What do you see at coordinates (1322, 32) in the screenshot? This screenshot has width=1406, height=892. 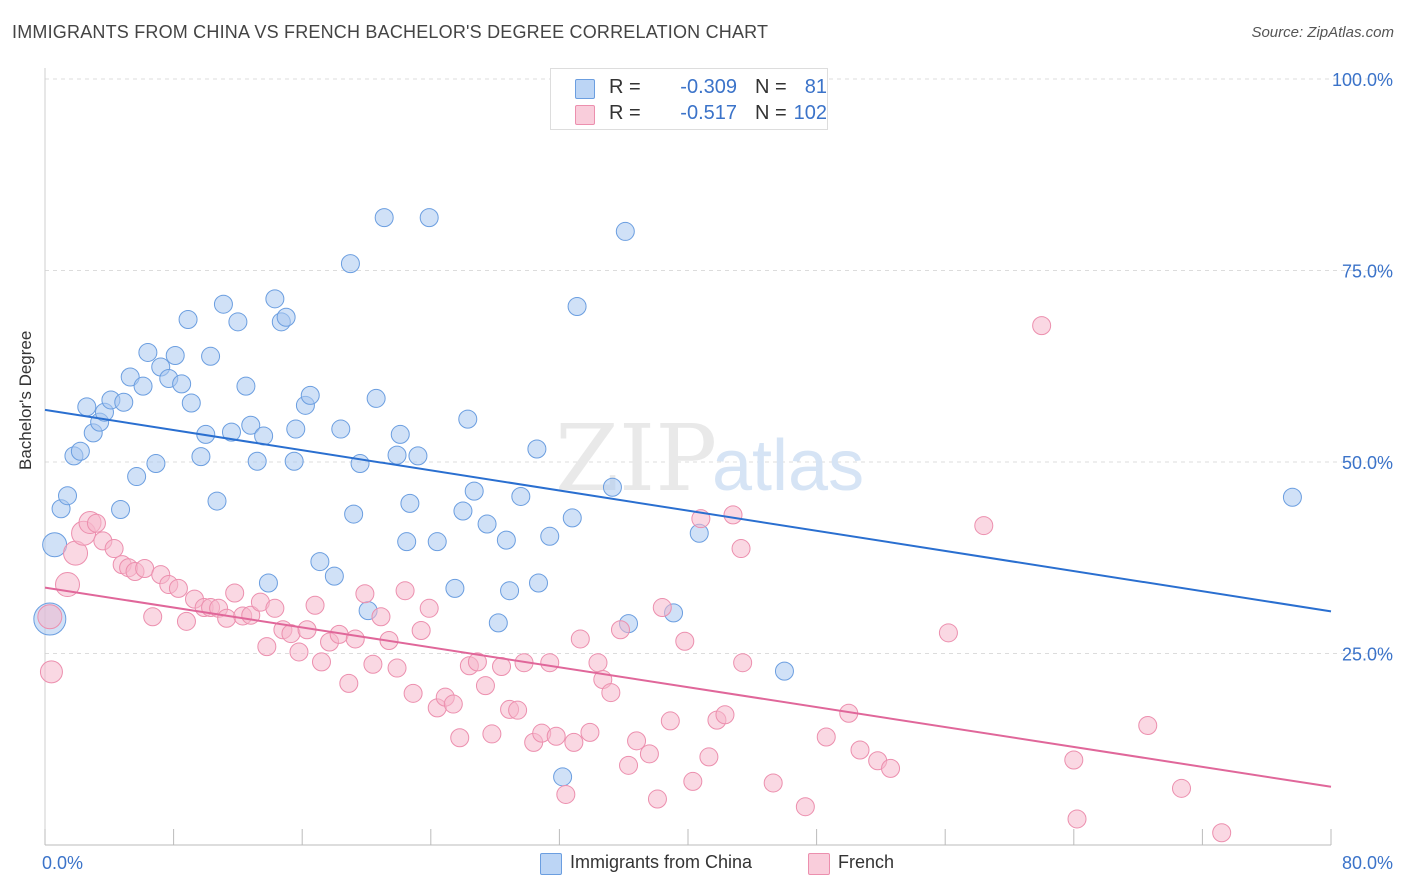 I see `source-label: Source: ZipAtlas.com` at bounding box center [1322, 32].